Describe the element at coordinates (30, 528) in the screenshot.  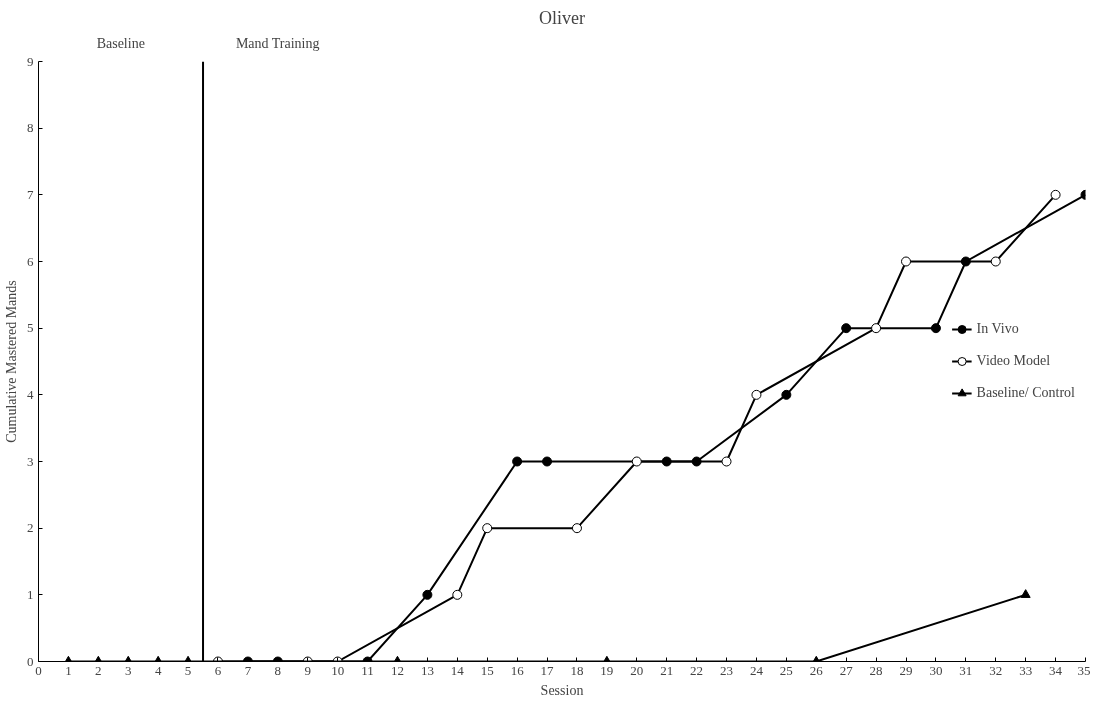
I see `y-tick-label: 2` at that location.